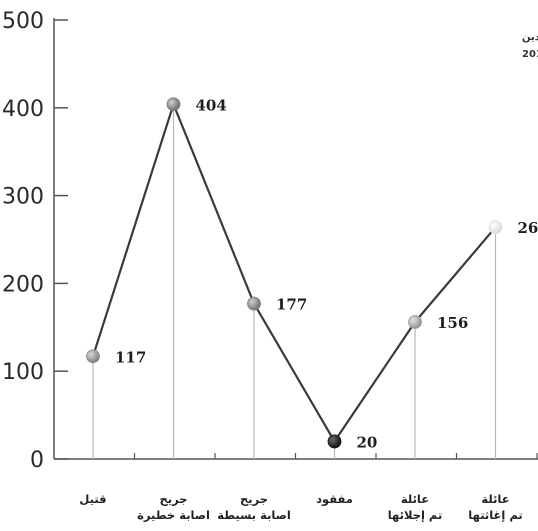  I want to click on data-label: 404, so click(211, 105).